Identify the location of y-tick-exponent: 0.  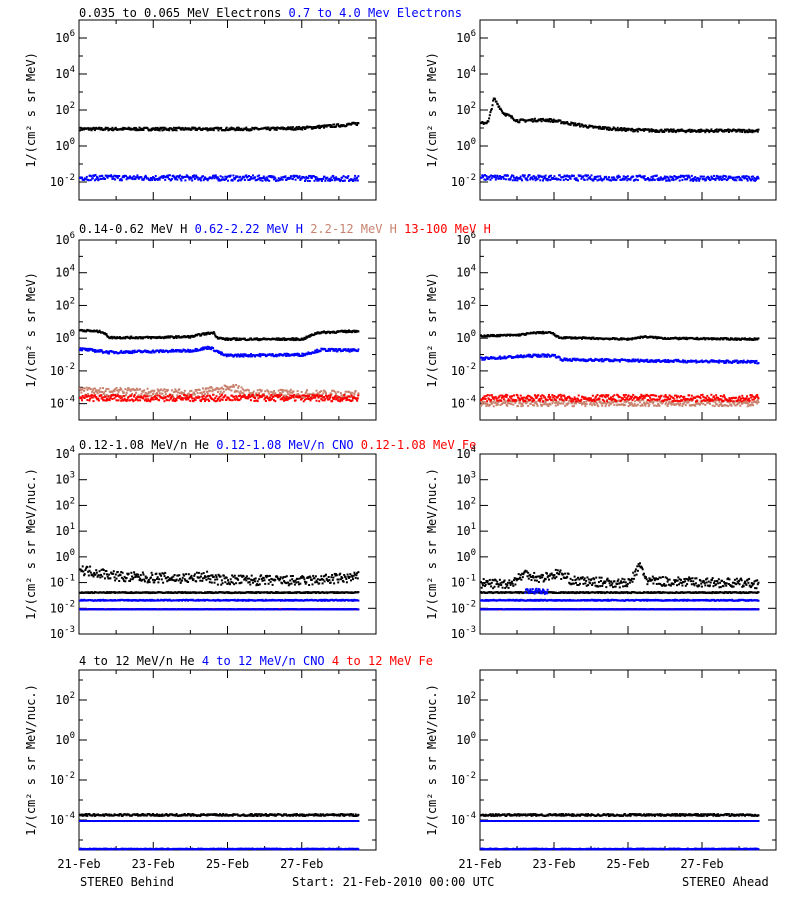
(473, 334).